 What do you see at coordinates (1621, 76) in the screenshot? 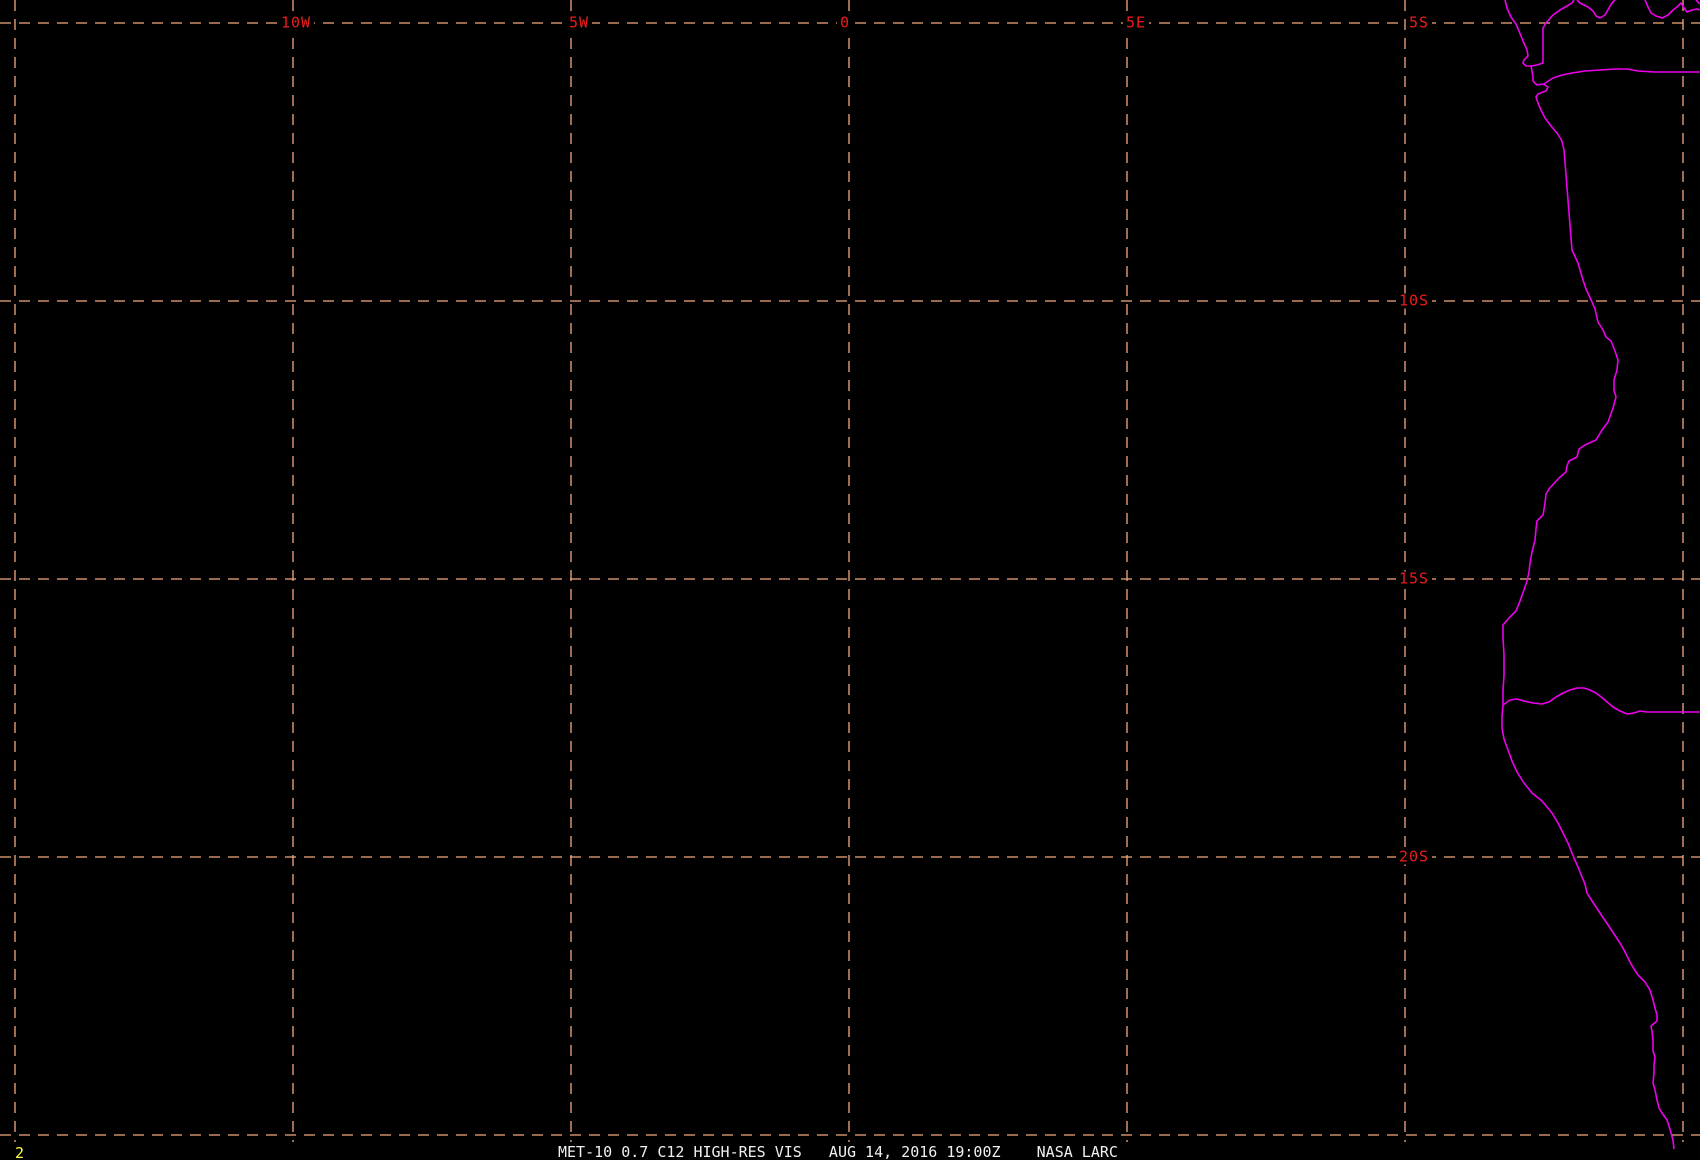
I see `coastline-path-congo-river-line` at bounding box center [1621, 76].